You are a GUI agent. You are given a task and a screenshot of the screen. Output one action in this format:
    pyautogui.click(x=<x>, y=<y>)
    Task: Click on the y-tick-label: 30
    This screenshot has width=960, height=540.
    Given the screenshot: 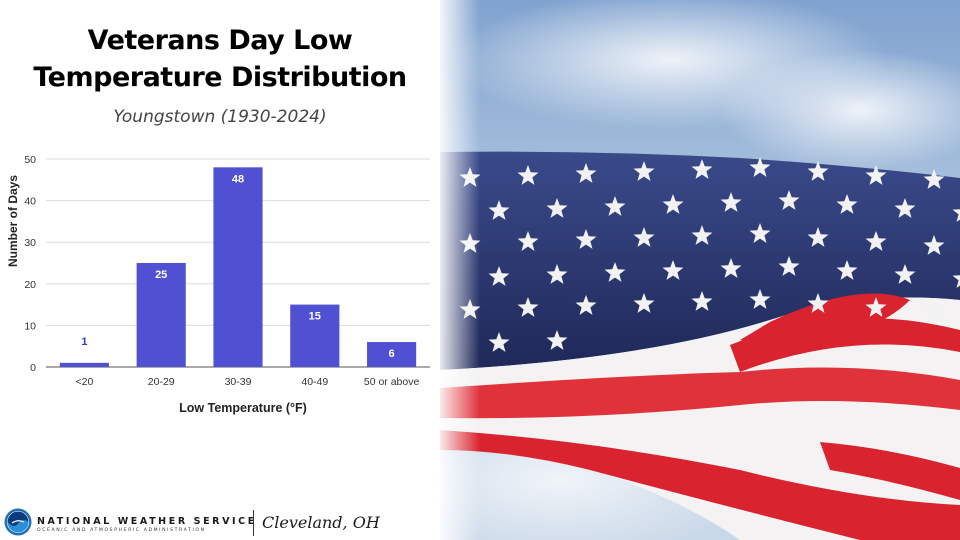 What is the action you would take?
    pyautogui.click(x=30, y=243)
    